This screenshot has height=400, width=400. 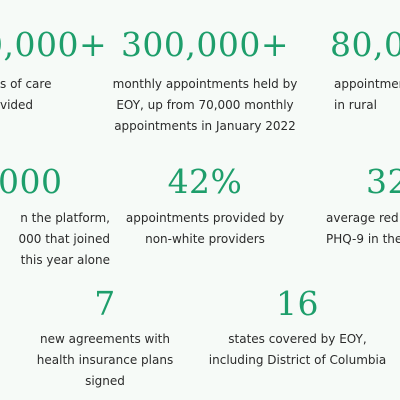 I want to click on stat-value: 300,000+, so click(x=205, y=44).